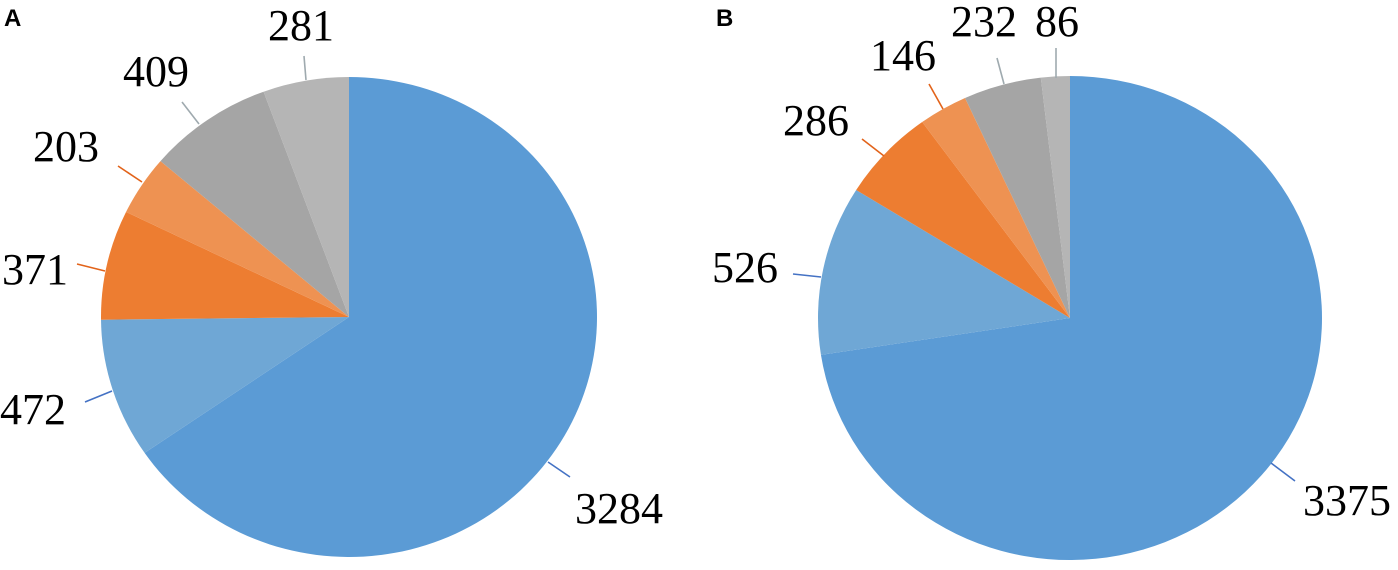  I want to click on data-label: 86, so click(1057, 23).